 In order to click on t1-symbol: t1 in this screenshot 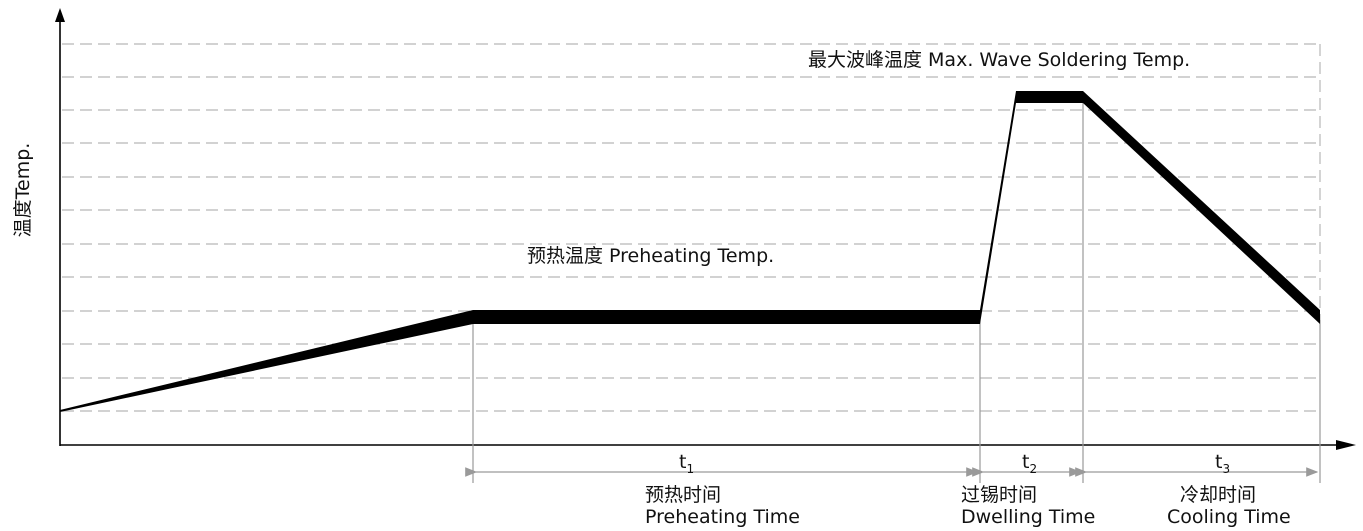, I will do `click(686, 463)`.